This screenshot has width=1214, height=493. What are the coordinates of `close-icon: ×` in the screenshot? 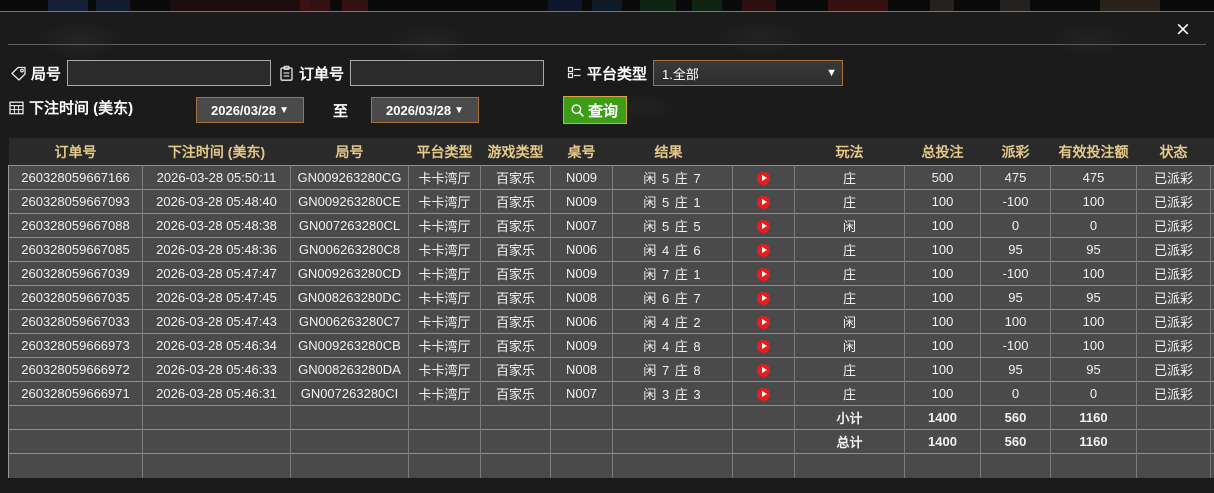 It's located at (1183, 29).